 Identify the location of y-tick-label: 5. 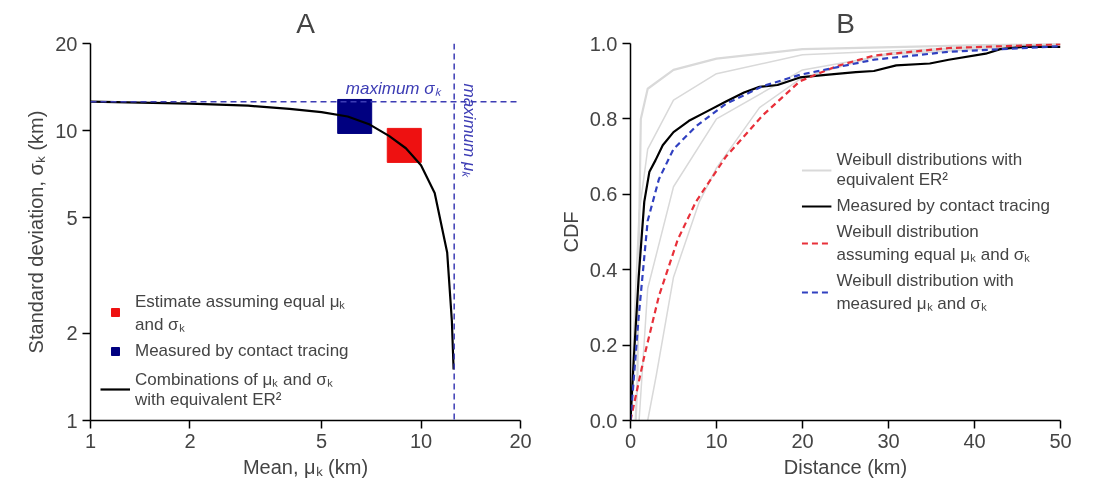
(72, 217).